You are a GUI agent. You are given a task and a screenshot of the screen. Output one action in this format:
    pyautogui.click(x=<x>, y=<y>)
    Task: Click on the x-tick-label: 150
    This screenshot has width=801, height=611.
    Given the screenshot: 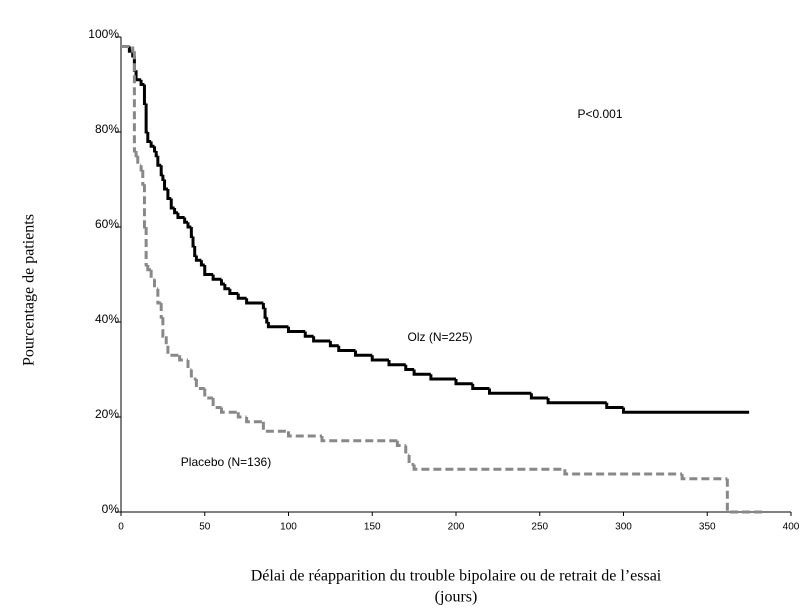 What is the action you would take?
    pyautogui.click(x=372, y=527)
    